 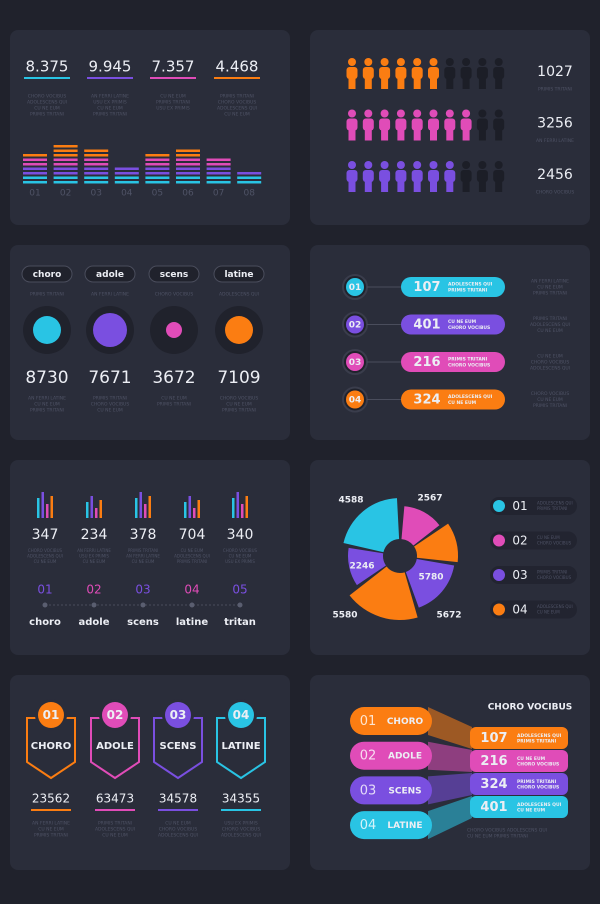 I want to click on funnel-label: LATINE, so click(x=404, y=826).